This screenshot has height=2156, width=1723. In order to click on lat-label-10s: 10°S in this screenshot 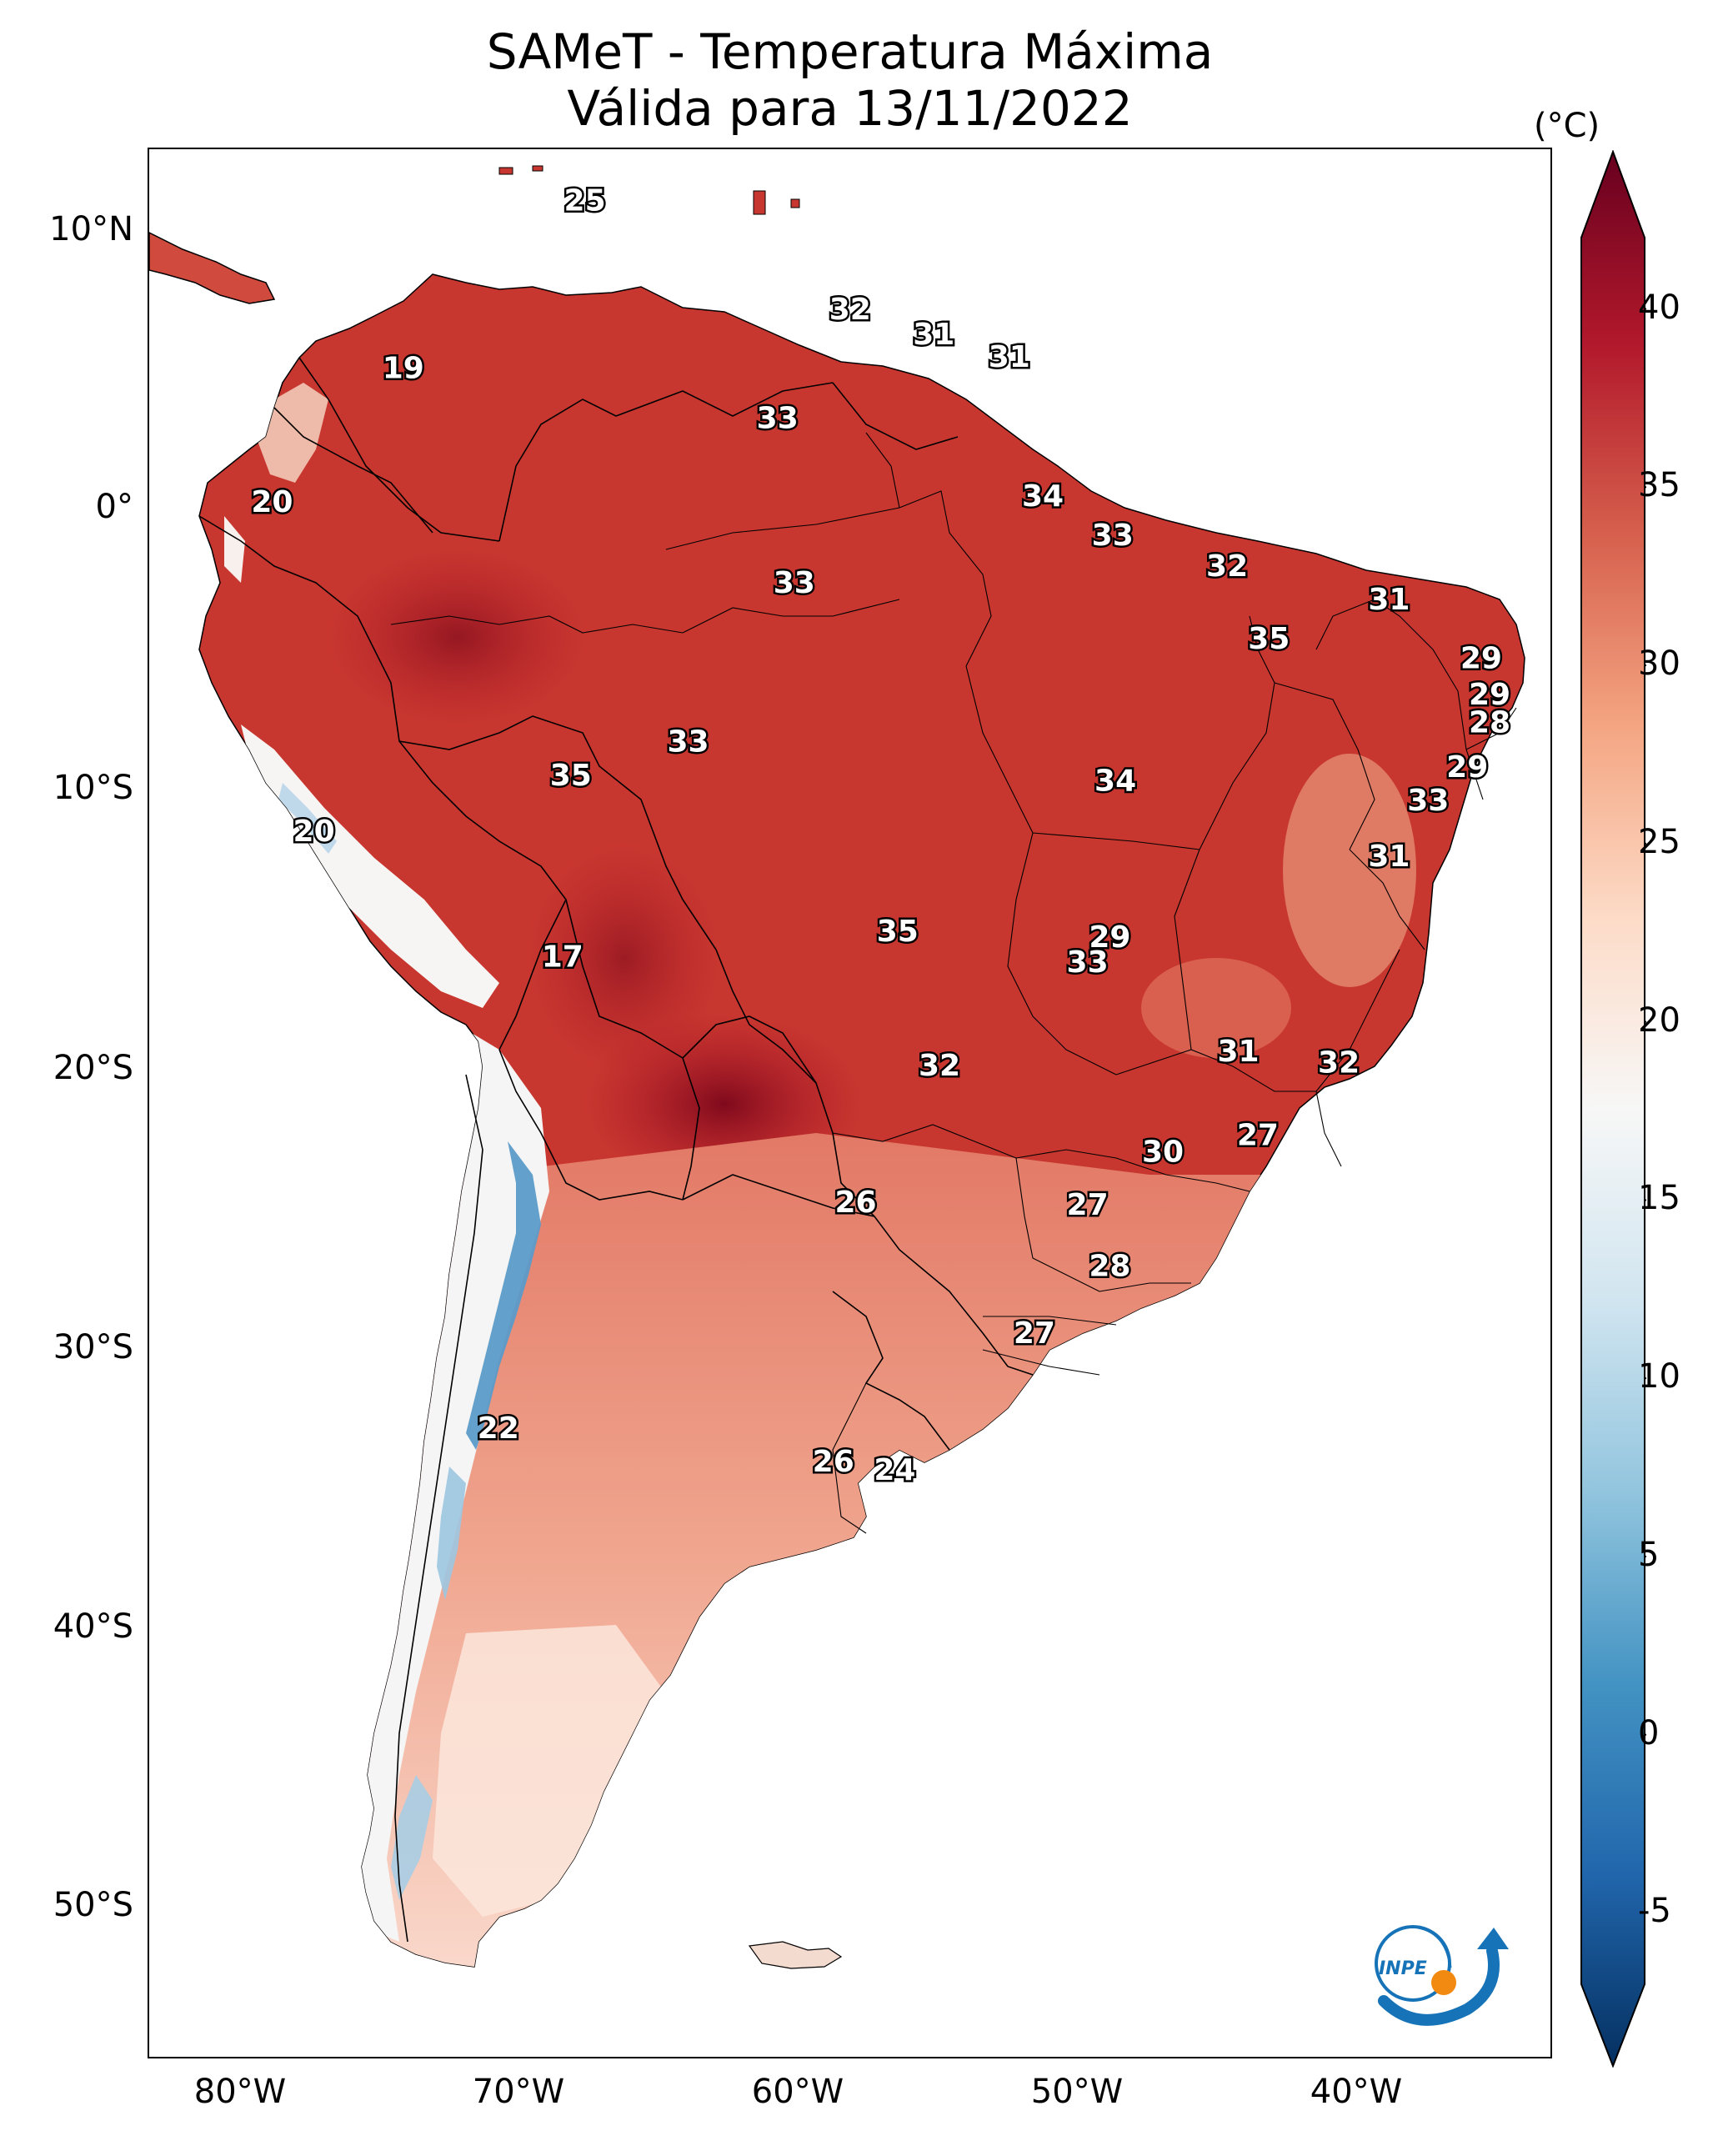, I will do `click(93, 788)`.